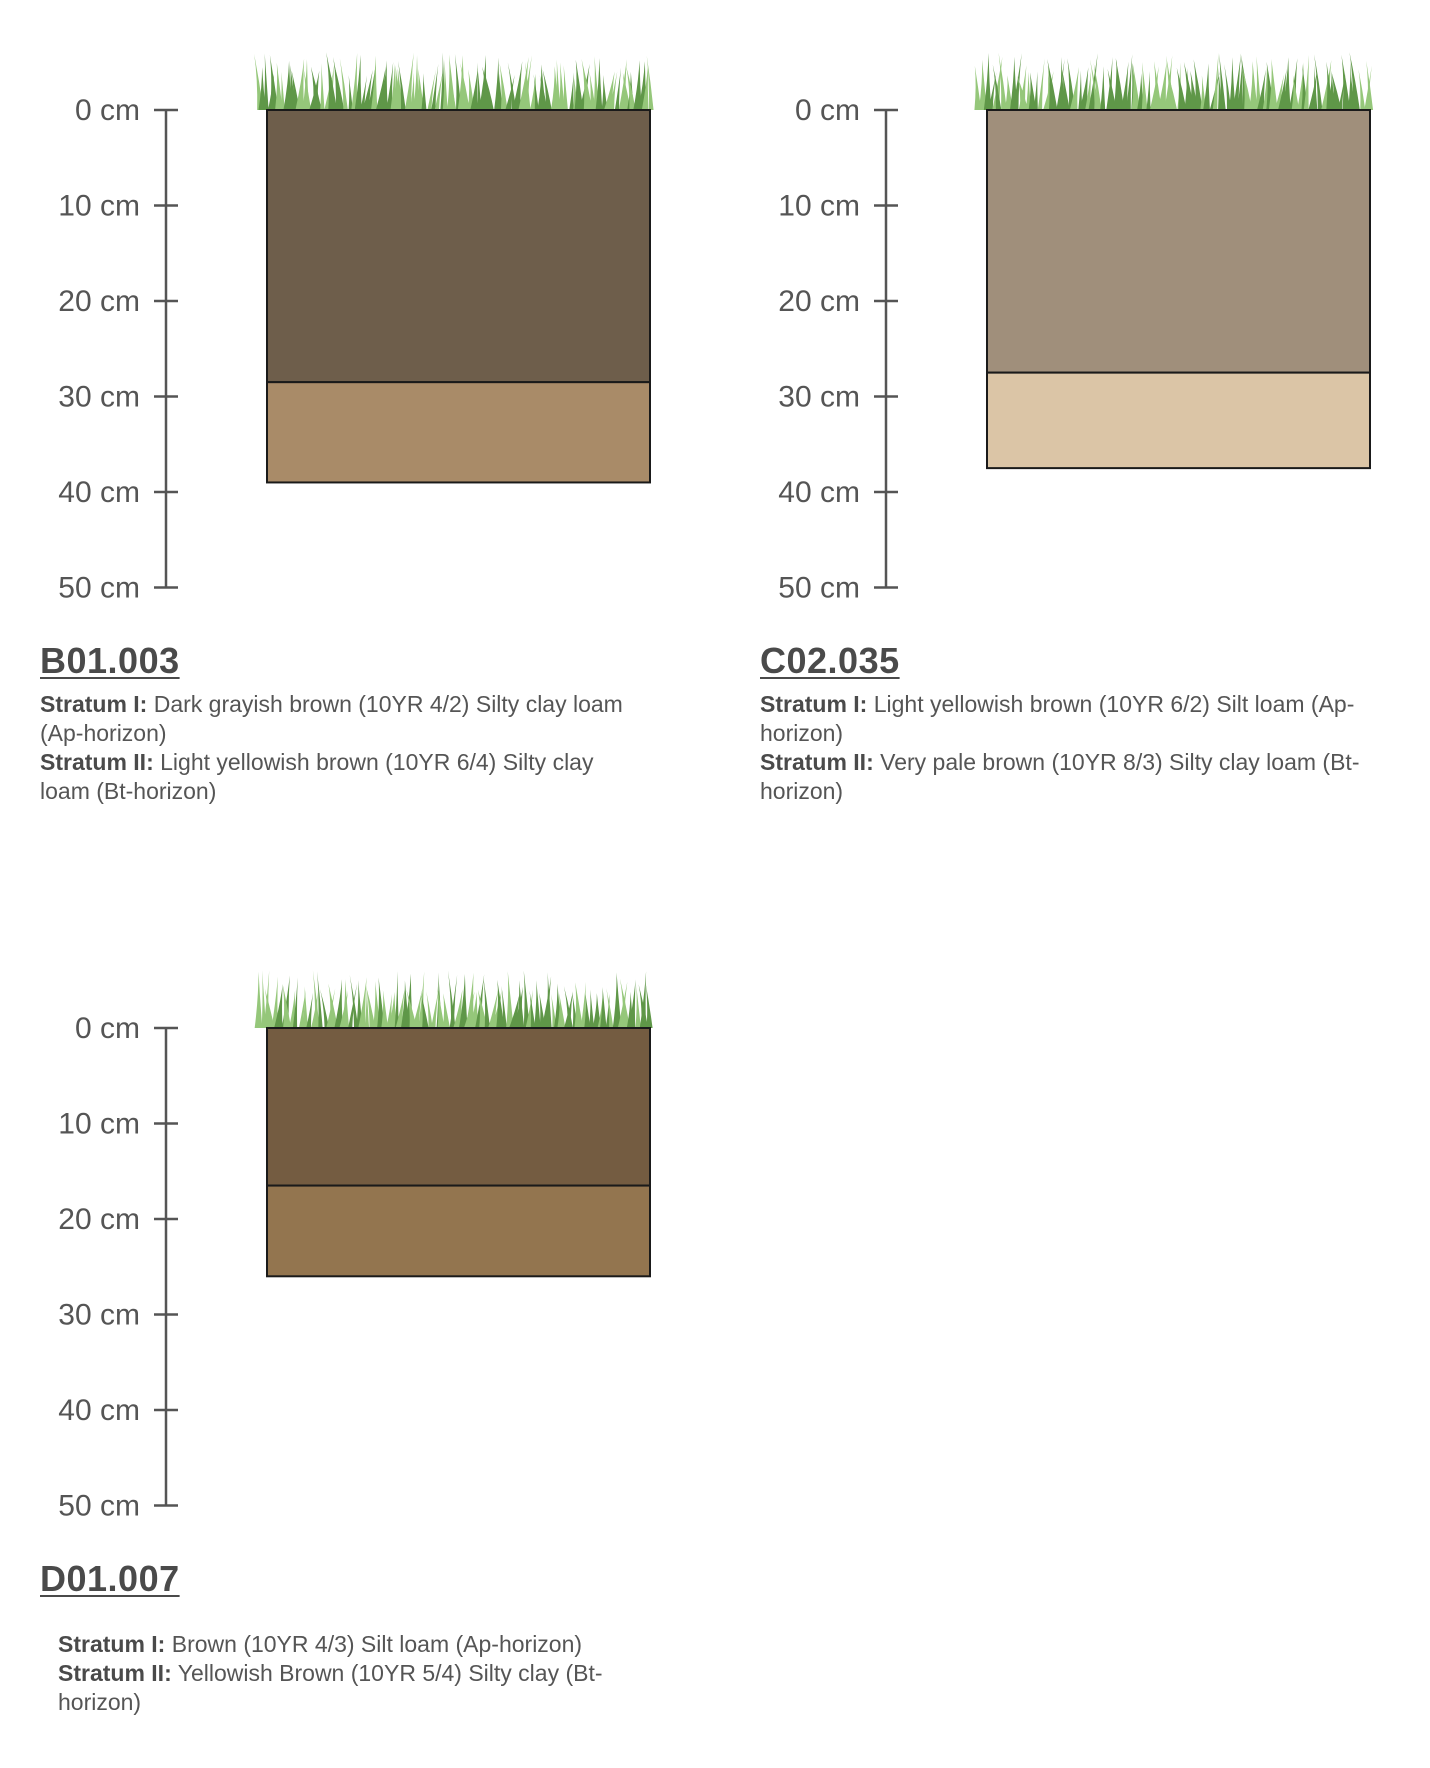  I want to click on stratum-text: Brown (10YR 4/3) Silt loam (Ap-horizon), so click(377, 1644).